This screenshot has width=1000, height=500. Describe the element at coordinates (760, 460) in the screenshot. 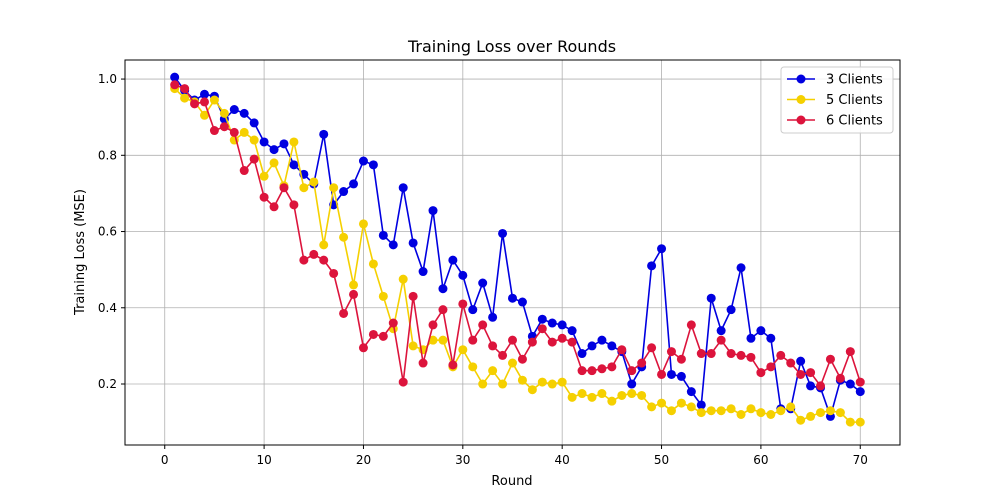

I see `x-tick-label: 60` at that location.